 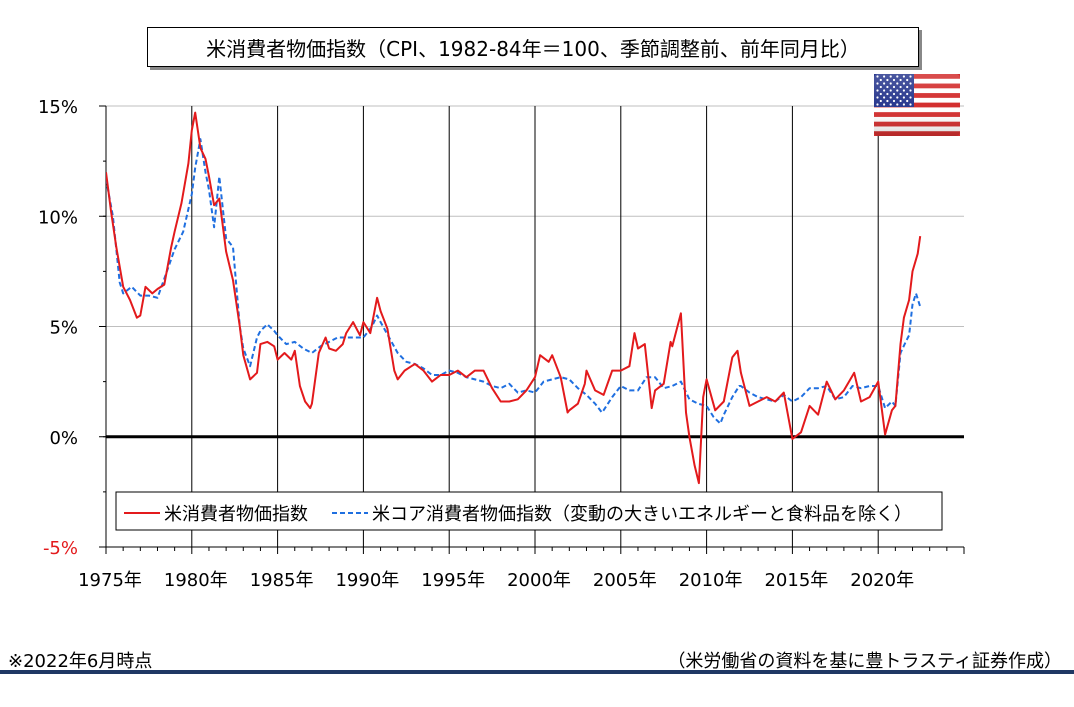 What do you see at coordinates (711, 580) in the screenshot?
I see `x-tick-label: 2010年` at bounding box center [711, 580].